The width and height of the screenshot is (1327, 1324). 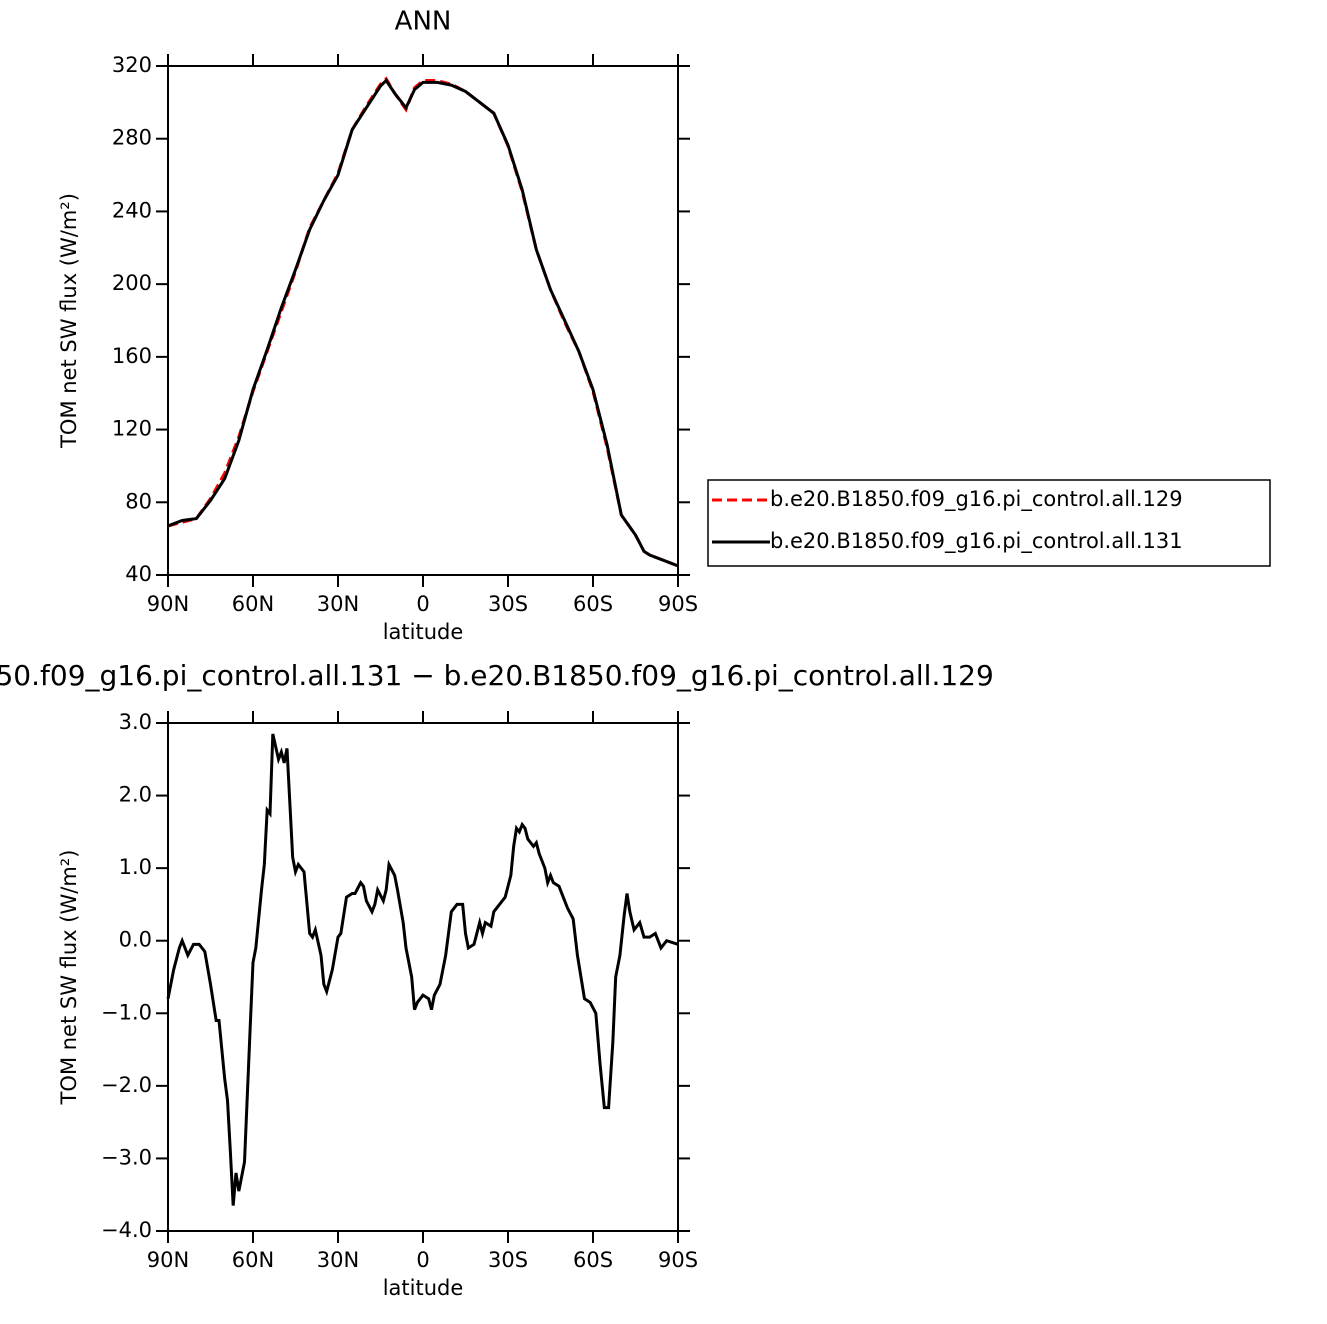 What do you see at coordinates (423, 22) in the screenshot?
I see `chart-title: ANN` at bounding box center [423, 22].